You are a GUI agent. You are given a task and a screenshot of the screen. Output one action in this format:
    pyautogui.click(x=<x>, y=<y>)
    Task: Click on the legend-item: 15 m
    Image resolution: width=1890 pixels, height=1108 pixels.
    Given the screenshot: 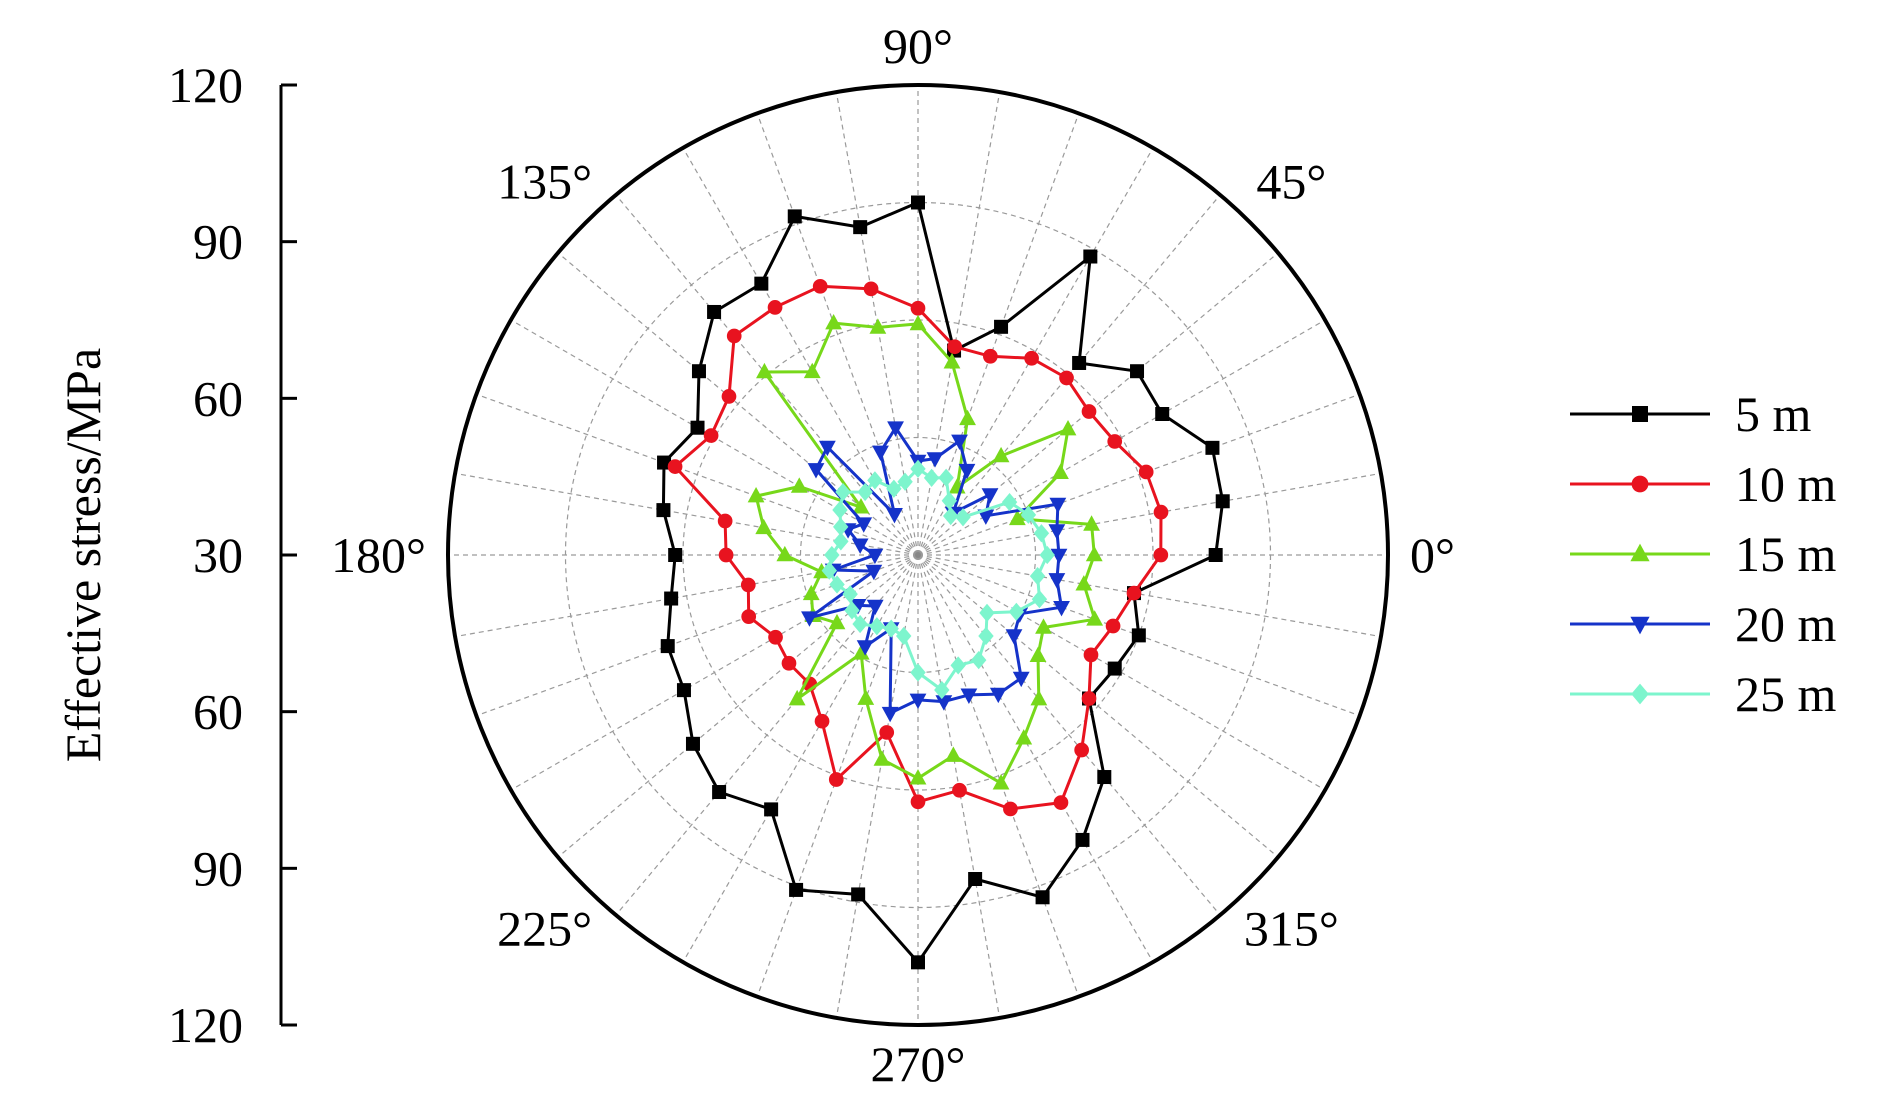 What is the action you would take?
    pyautogui.click(x=1703, y=554)
    